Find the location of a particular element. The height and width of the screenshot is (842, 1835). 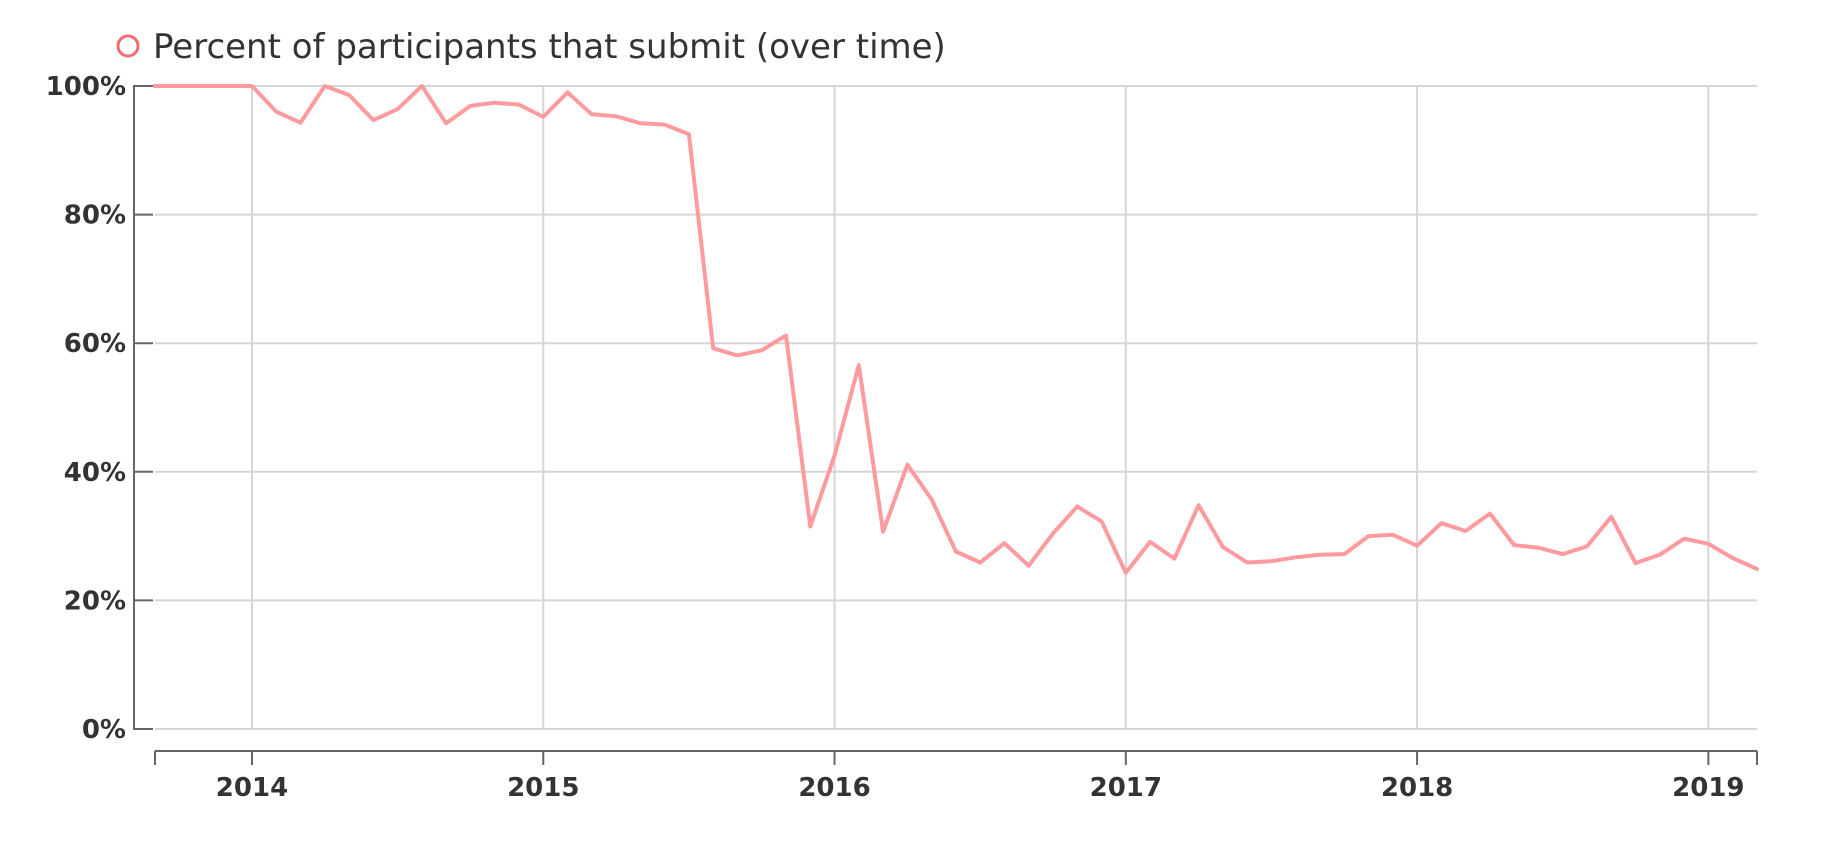

x-tick-label: 2019 is located at coordinates (1708, 788).